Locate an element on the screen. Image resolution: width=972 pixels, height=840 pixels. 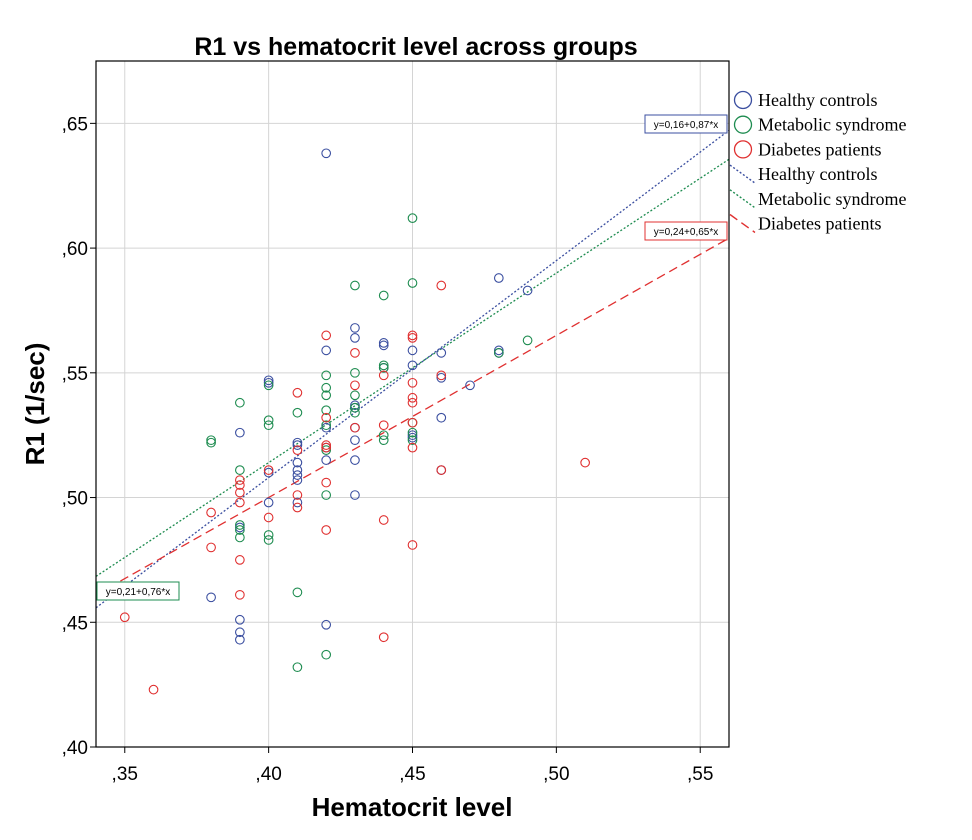
x-tick-label: ,40 is located at coordinates (268, 774).